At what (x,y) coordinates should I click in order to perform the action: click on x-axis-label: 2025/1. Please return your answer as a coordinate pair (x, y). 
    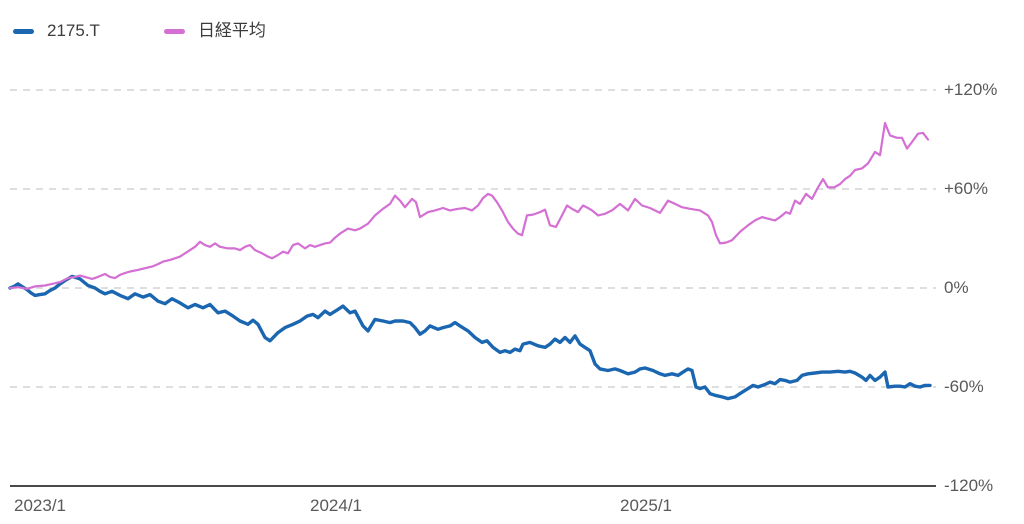
    Looking at the image, I should click on (646, 505).